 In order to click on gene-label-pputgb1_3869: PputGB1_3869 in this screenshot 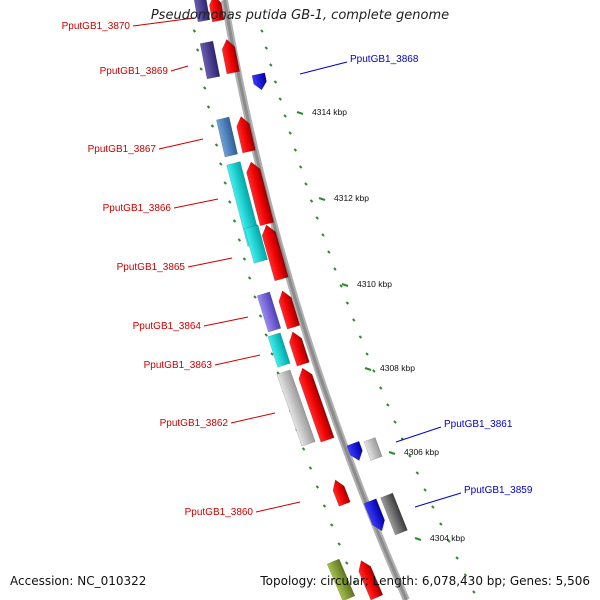, I will do `click(144, 71)`.